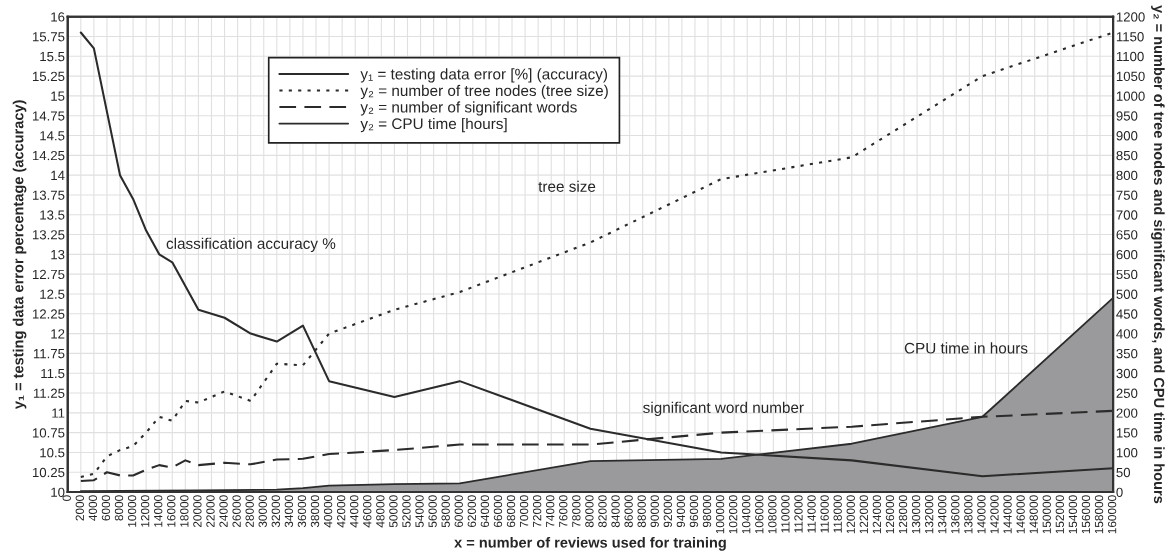 The width and height of the screenshot is (1168, 556). I want to click on y-tick-label: 15, so click(58, 96).